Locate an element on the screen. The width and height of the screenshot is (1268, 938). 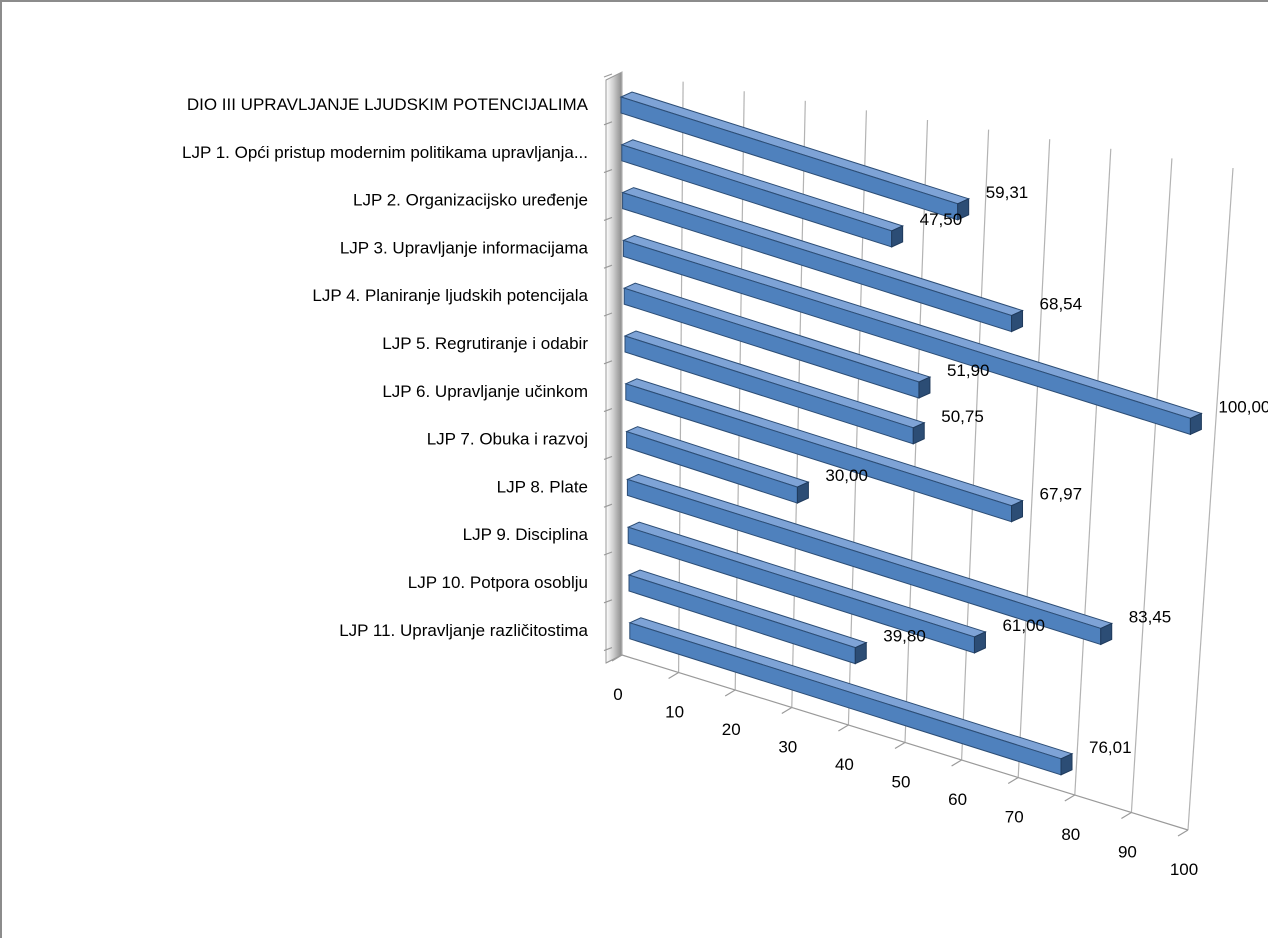
data-label: 59,31 is located at coordinates (1007, 192).